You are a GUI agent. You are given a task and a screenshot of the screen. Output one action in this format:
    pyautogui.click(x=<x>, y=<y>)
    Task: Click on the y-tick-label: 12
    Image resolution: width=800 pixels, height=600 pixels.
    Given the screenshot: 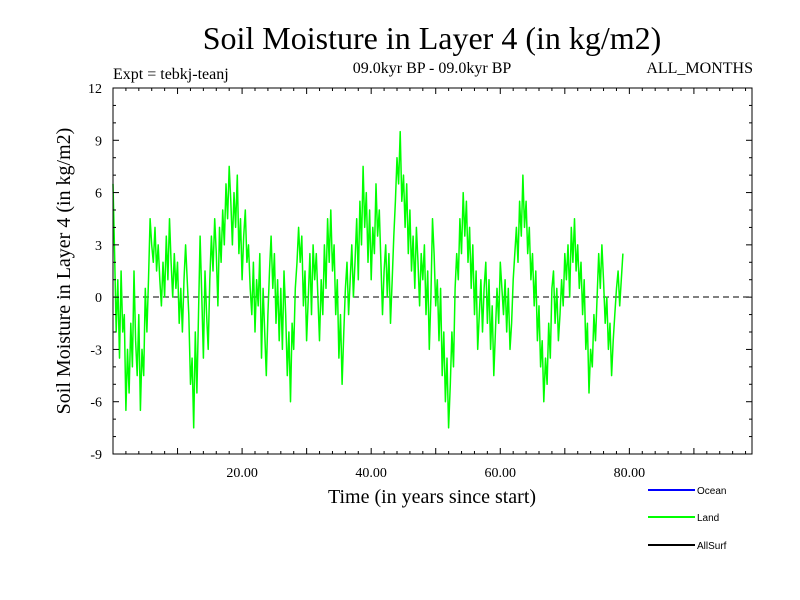 What is the action you would take?
    pyautogui.click(x=95, y=89)
    